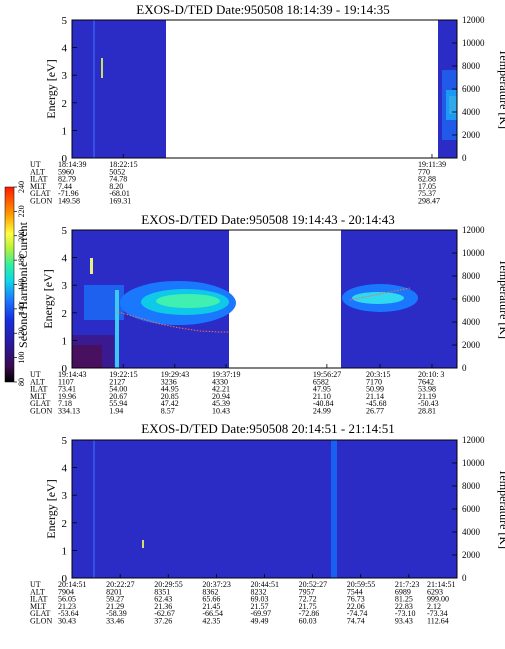 The width and height of the screenshot is (505, 649). What do you see at coordinates (65, 469) in the screenshot?
I see `panel-3-ytick-label: 4` at bounding box center [65, 469].